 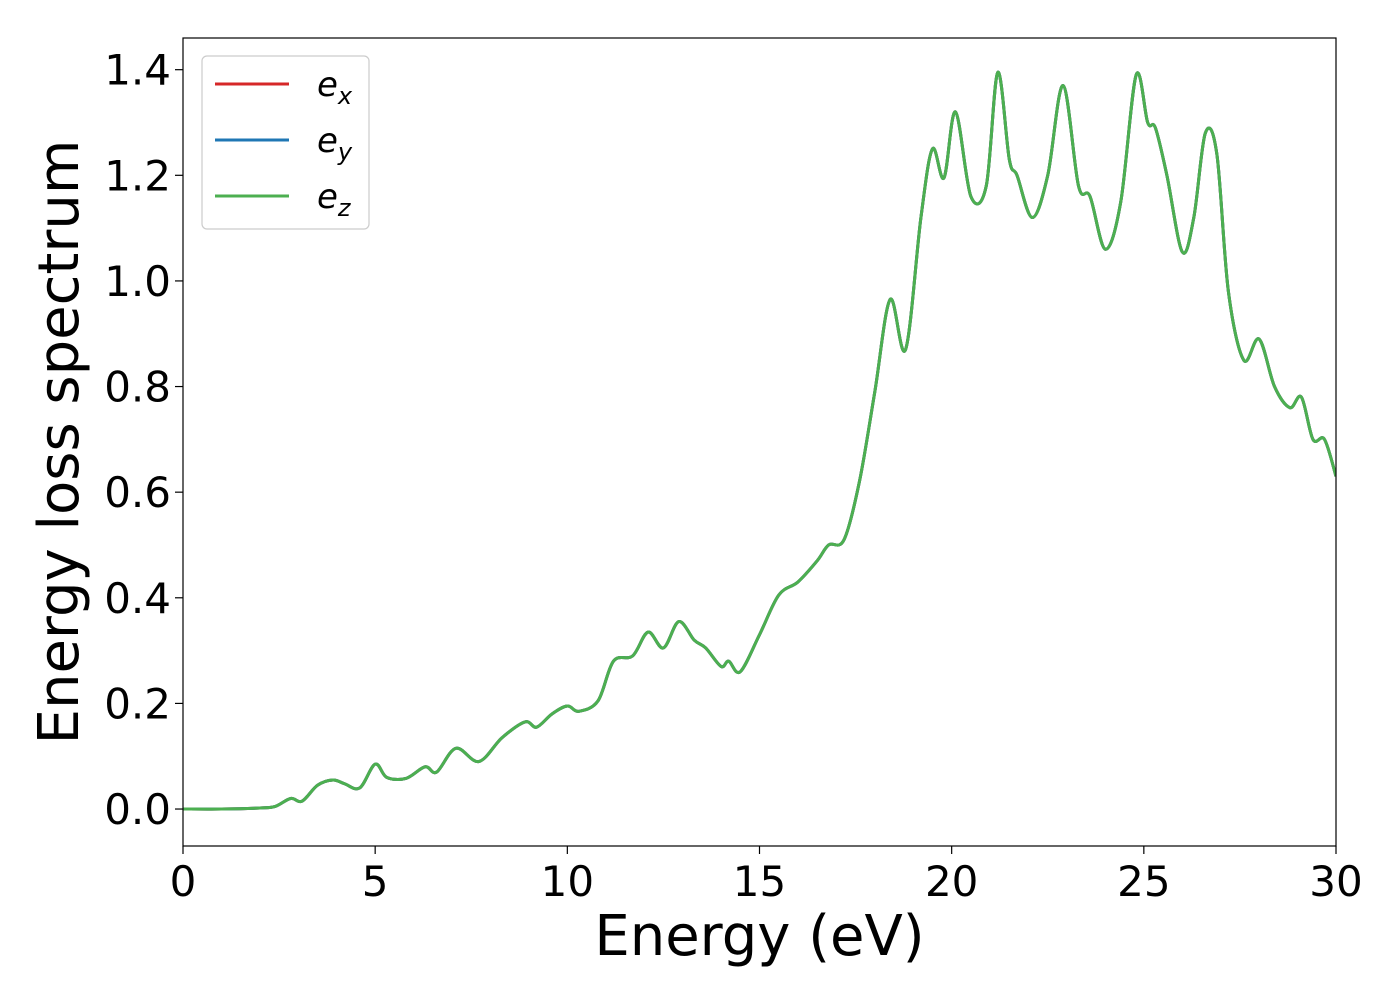 What do you see at coordinates (1335, 881) in the screenshot?
I see `x-tick-label: 30` at bounding box center [1335, 881].